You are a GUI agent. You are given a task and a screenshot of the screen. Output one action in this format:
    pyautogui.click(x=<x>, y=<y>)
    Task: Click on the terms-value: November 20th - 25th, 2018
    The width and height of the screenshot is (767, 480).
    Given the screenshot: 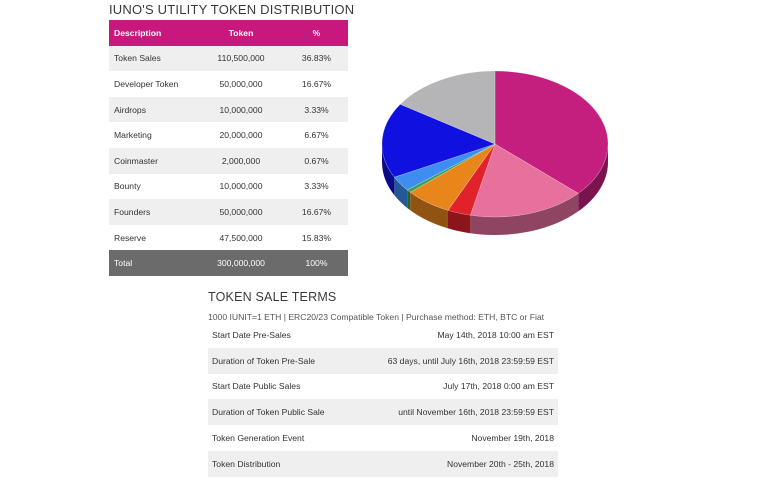 What is the action you would take?
    pyautogui.click(x=500, y=463)
    